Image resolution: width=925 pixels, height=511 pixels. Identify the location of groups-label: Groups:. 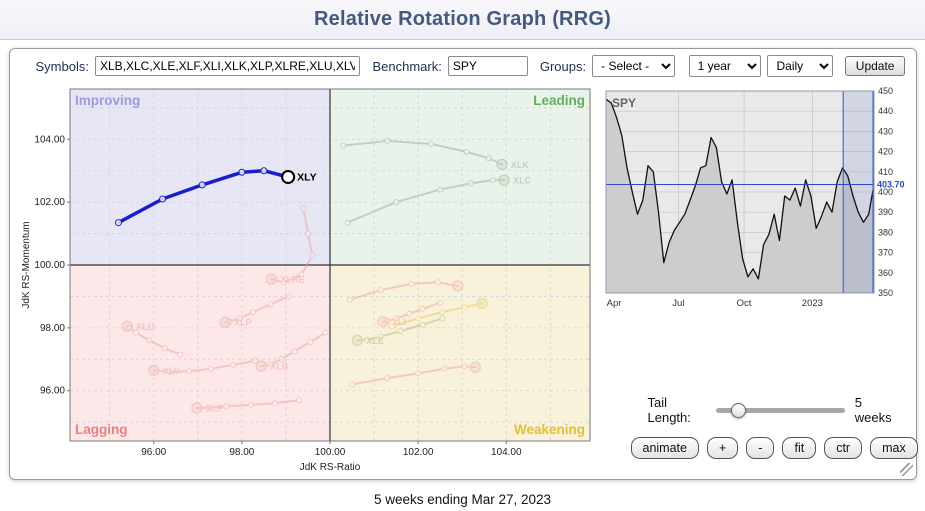
(563, 66).